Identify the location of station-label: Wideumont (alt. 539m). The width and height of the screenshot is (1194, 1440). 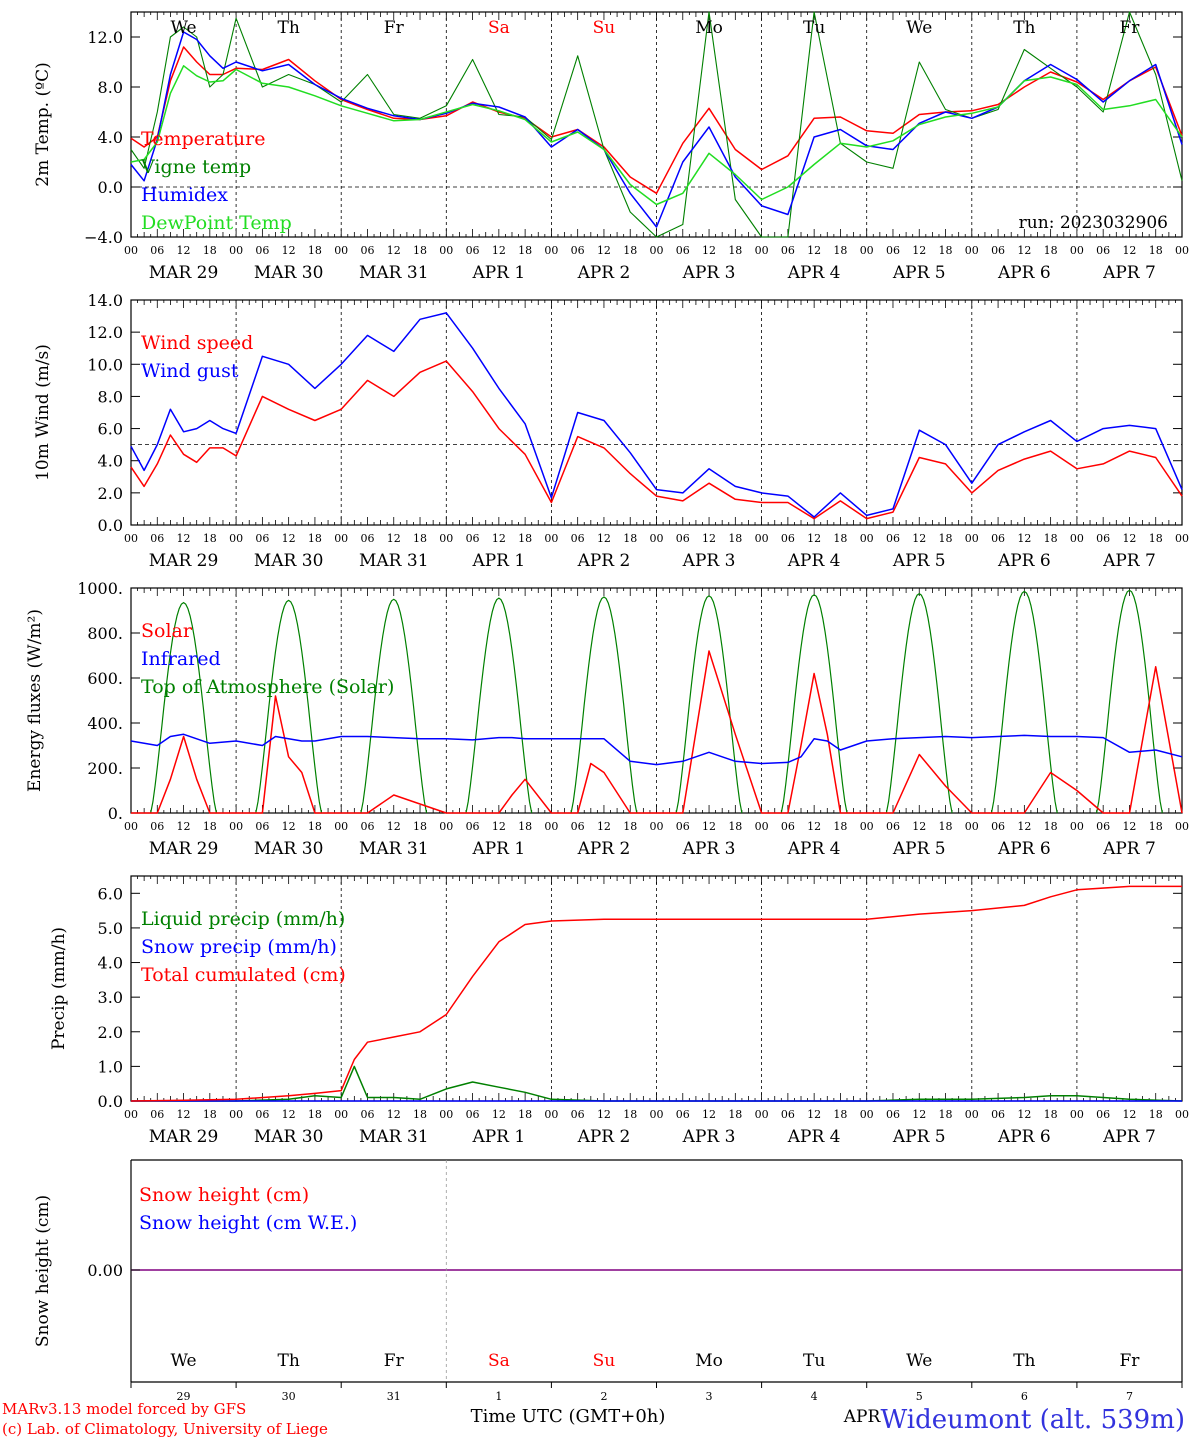
(1033, 1420).